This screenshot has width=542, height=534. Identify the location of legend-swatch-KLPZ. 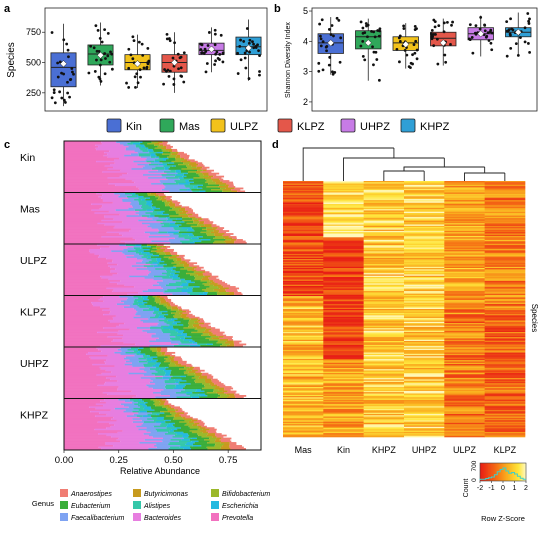
(285, 125).